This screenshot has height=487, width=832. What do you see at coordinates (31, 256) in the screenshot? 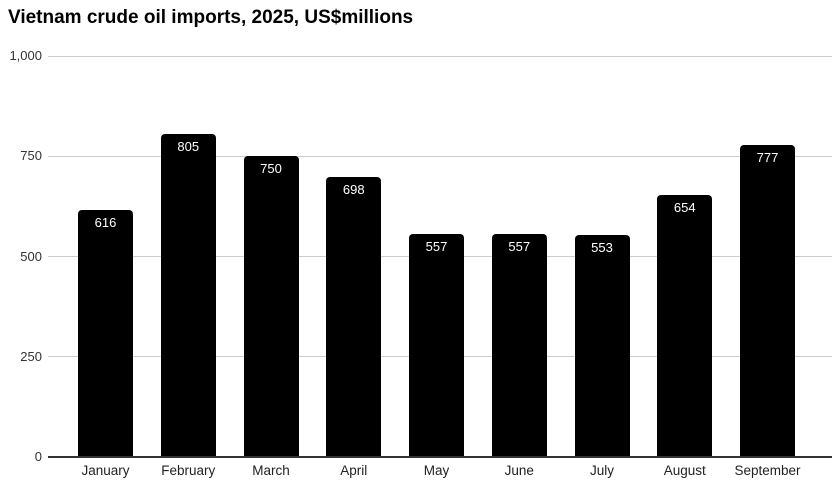
I see `y-axis-tick-label: 500` at bounding box center [31, 256].